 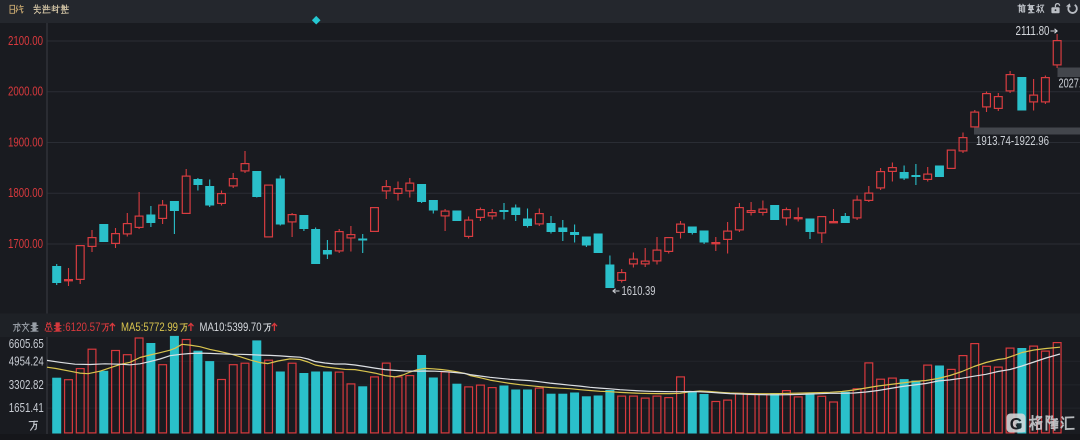 I want to click on svg-text: 4954.24, so click(x=26, y=361).